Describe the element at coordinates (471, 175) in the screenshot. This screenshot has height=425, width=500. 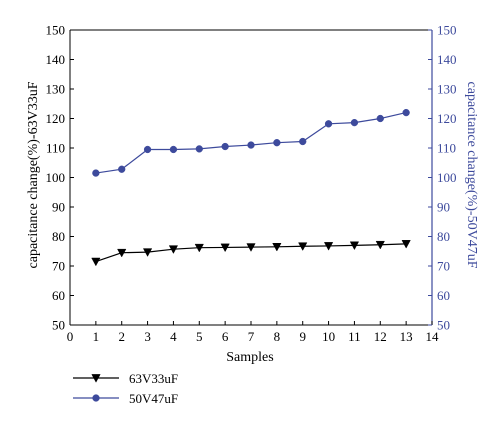
I see `y-axis-right-label: capacitance change(%)-50V47uF` at that location.